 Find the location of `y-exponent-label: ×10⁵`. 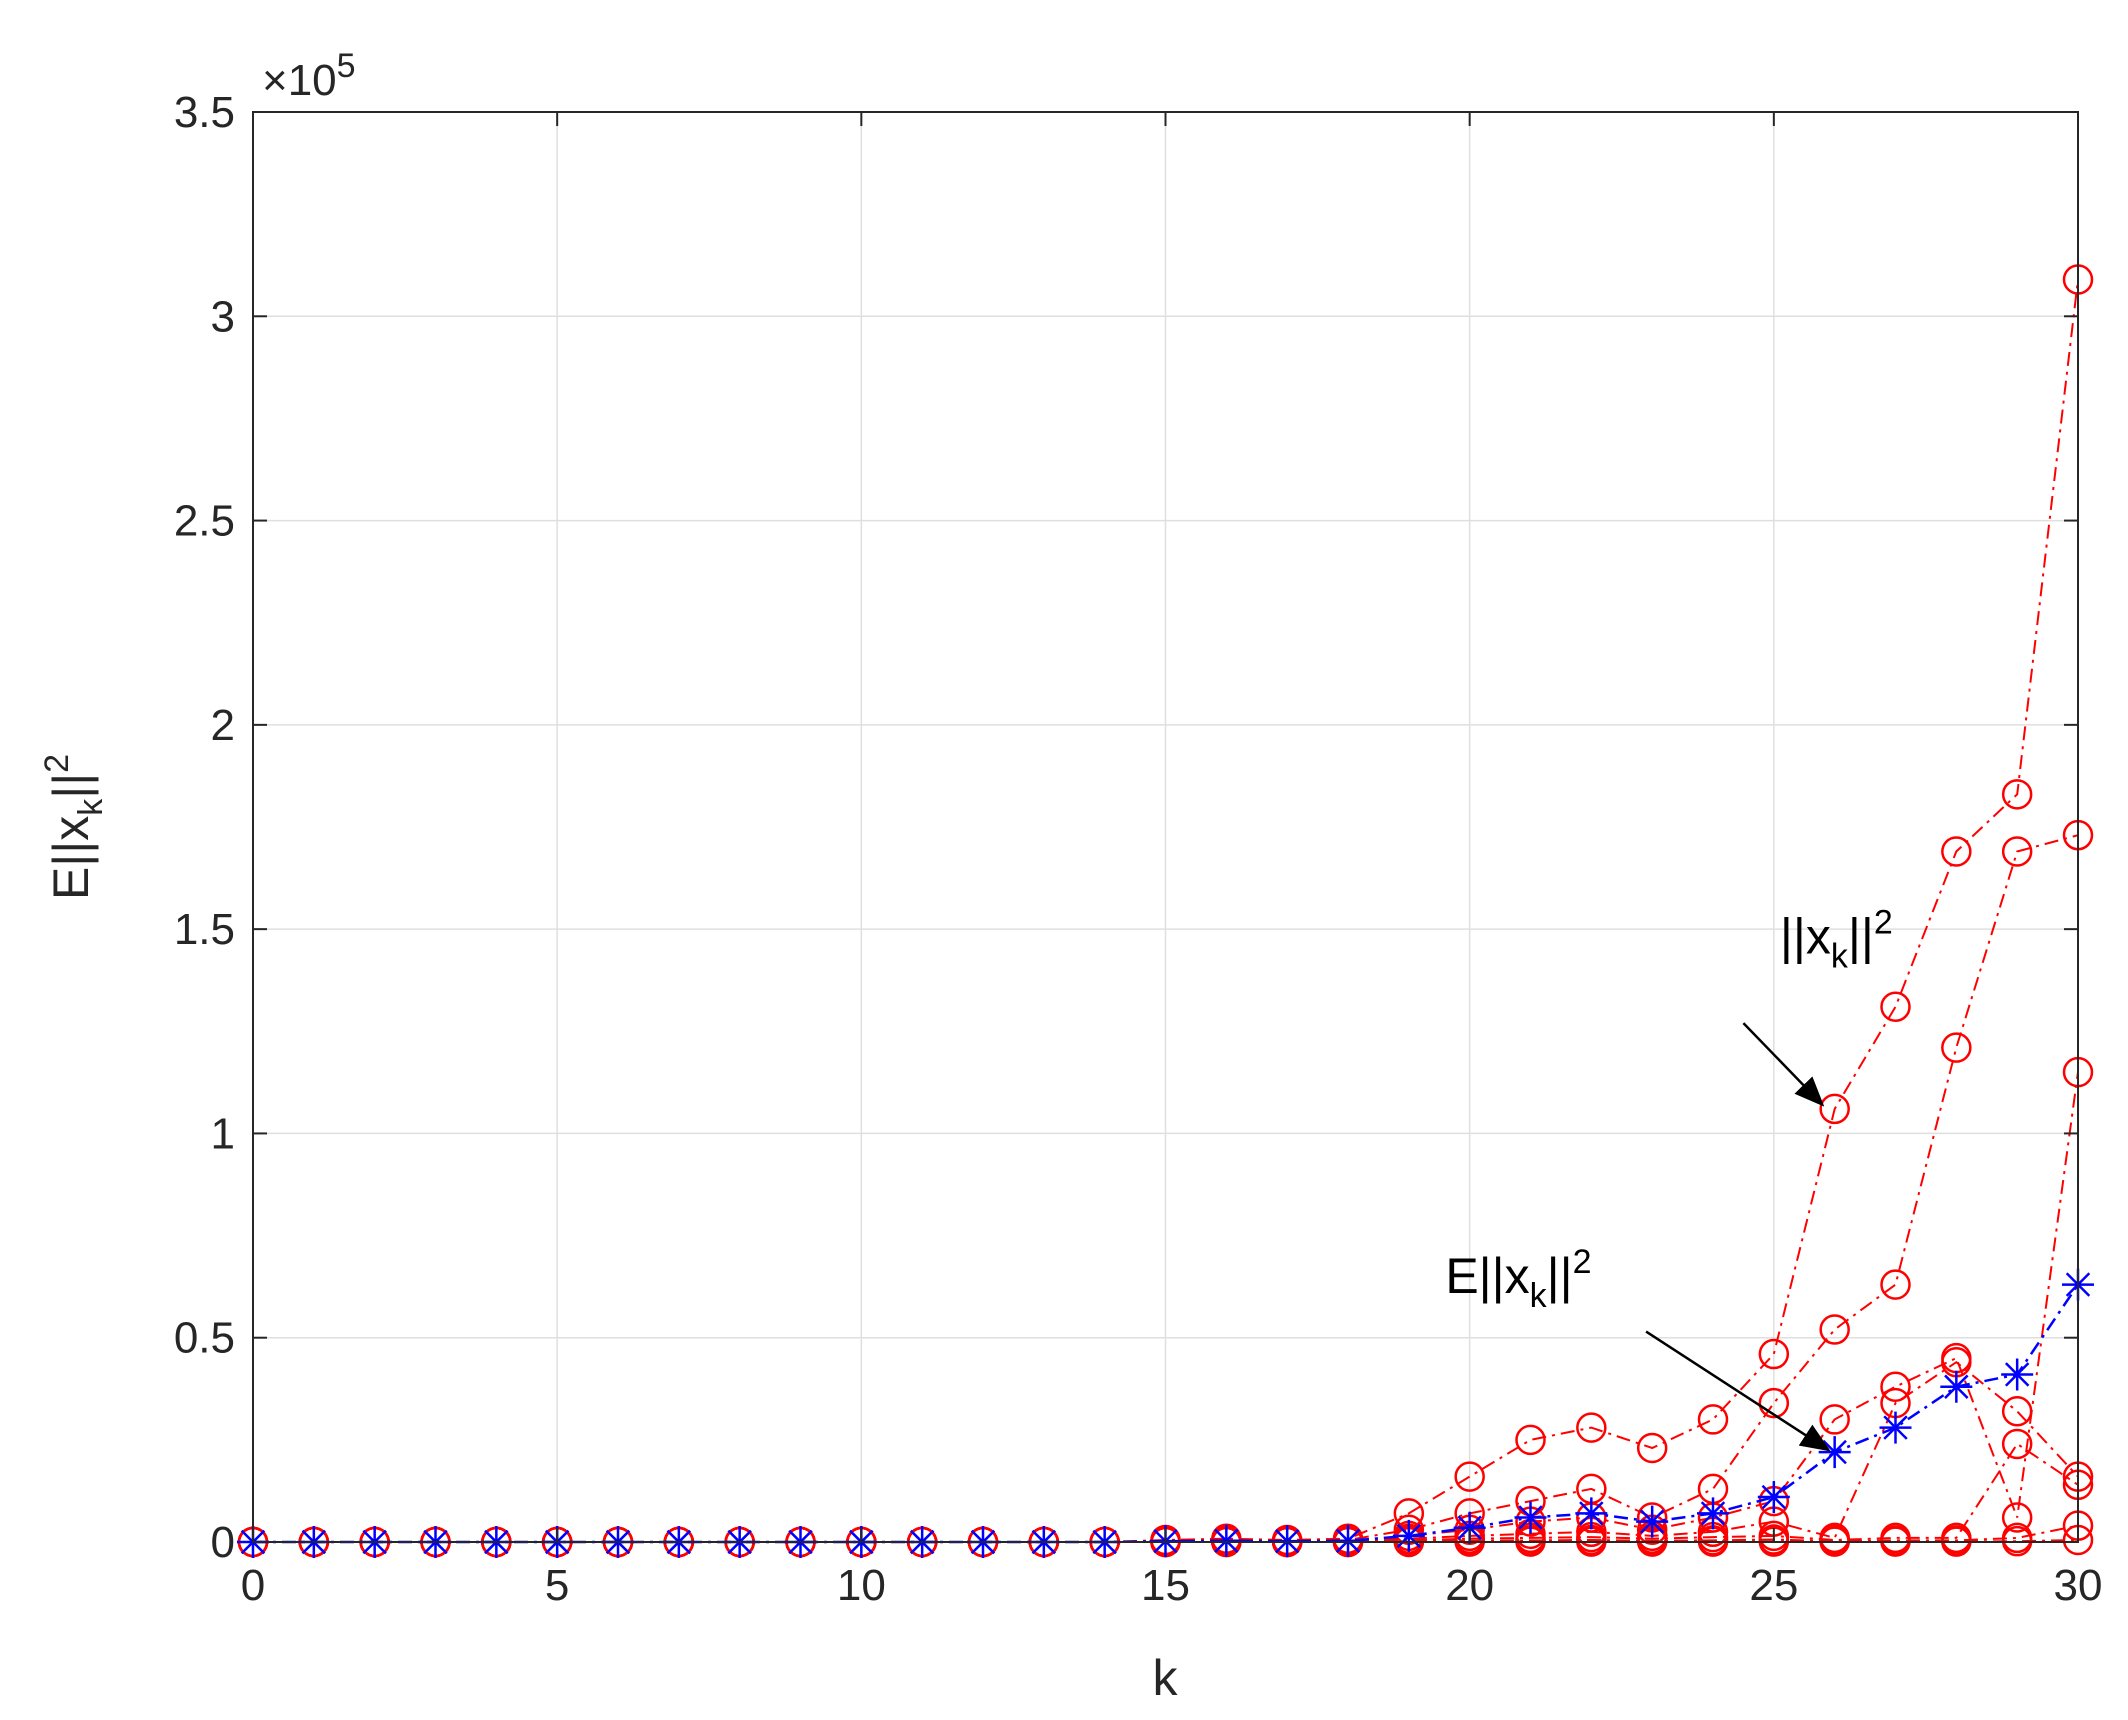

y-exponent-label: ×10⁵ is located at coordinates (309, 76).